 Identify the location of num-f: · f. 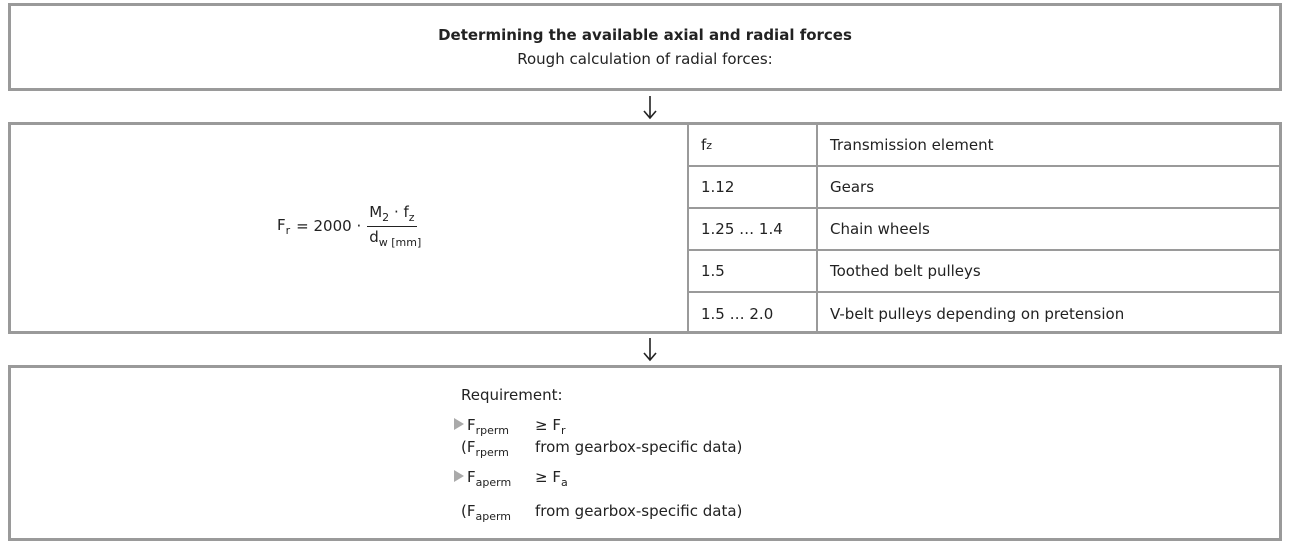
(401, 212).